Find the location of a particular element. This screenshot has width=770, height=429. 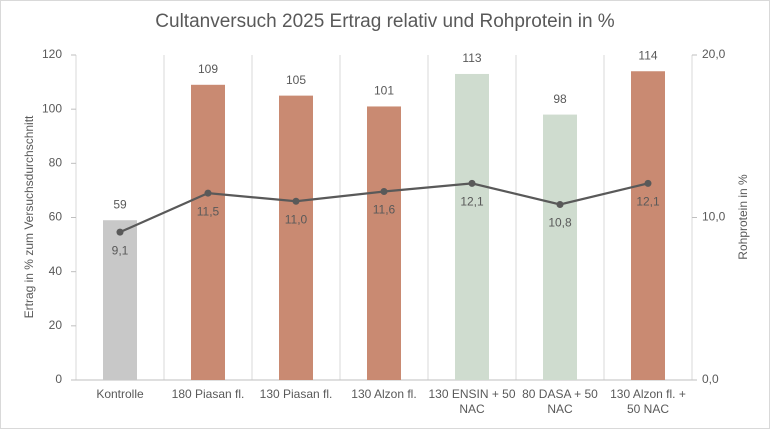

y2-tick-label: 0,0 is located at coordinates (710, 379).